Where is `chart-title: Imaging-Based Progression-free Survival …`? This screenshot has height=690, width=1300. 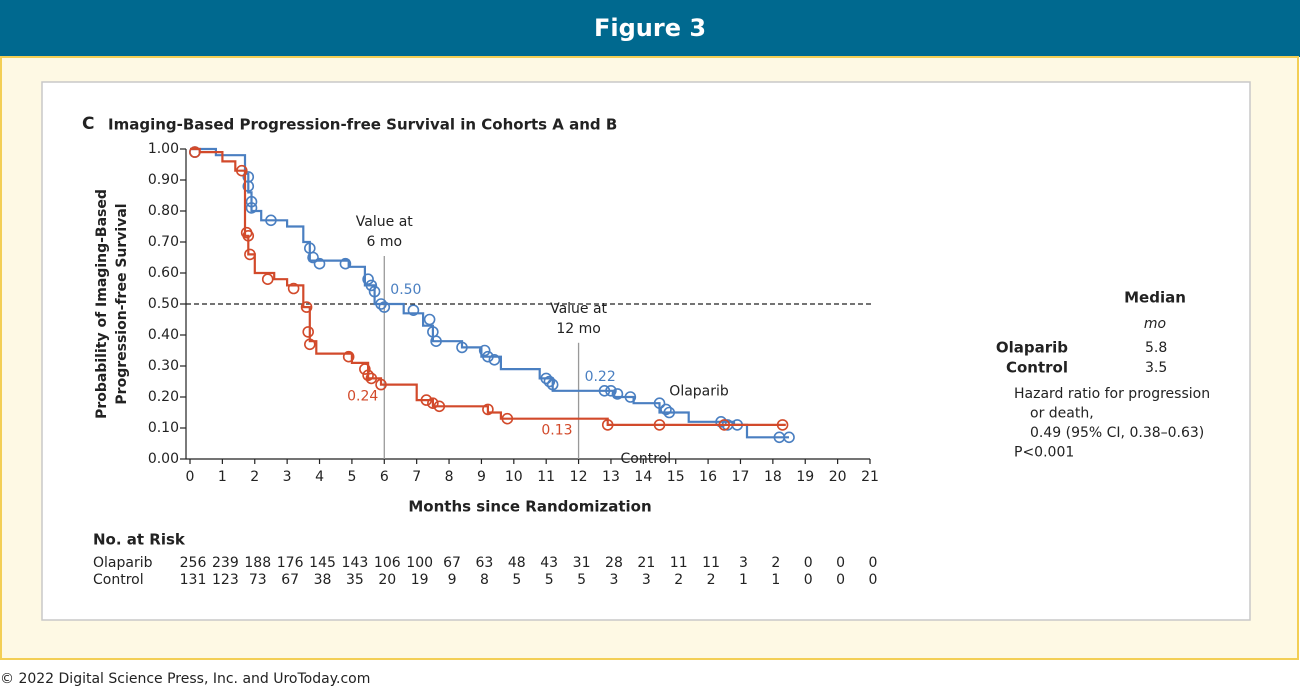 chart-title: Imaging-Based Progression-free Survival … is located at coordinates (362, 125).